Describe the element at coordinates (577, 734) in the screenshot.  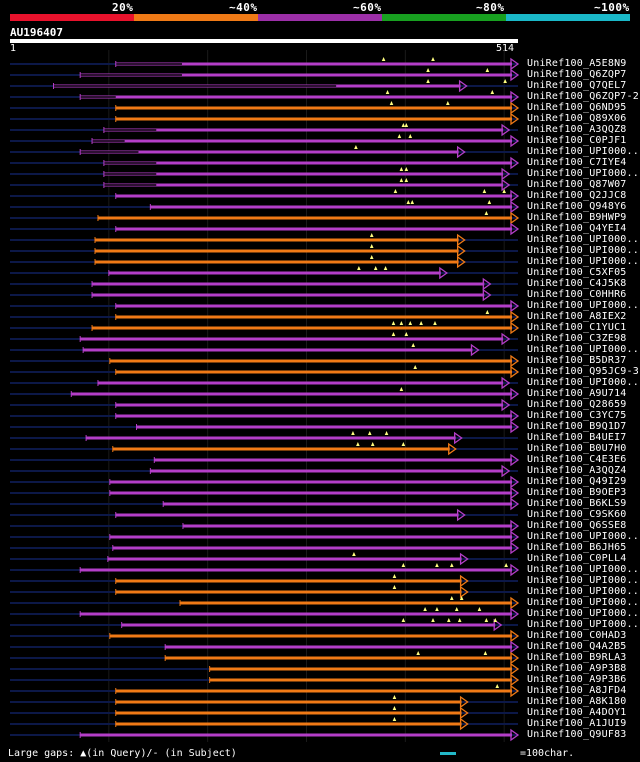
I see `hit-label: UniRef100_Q9UF83` at that location.